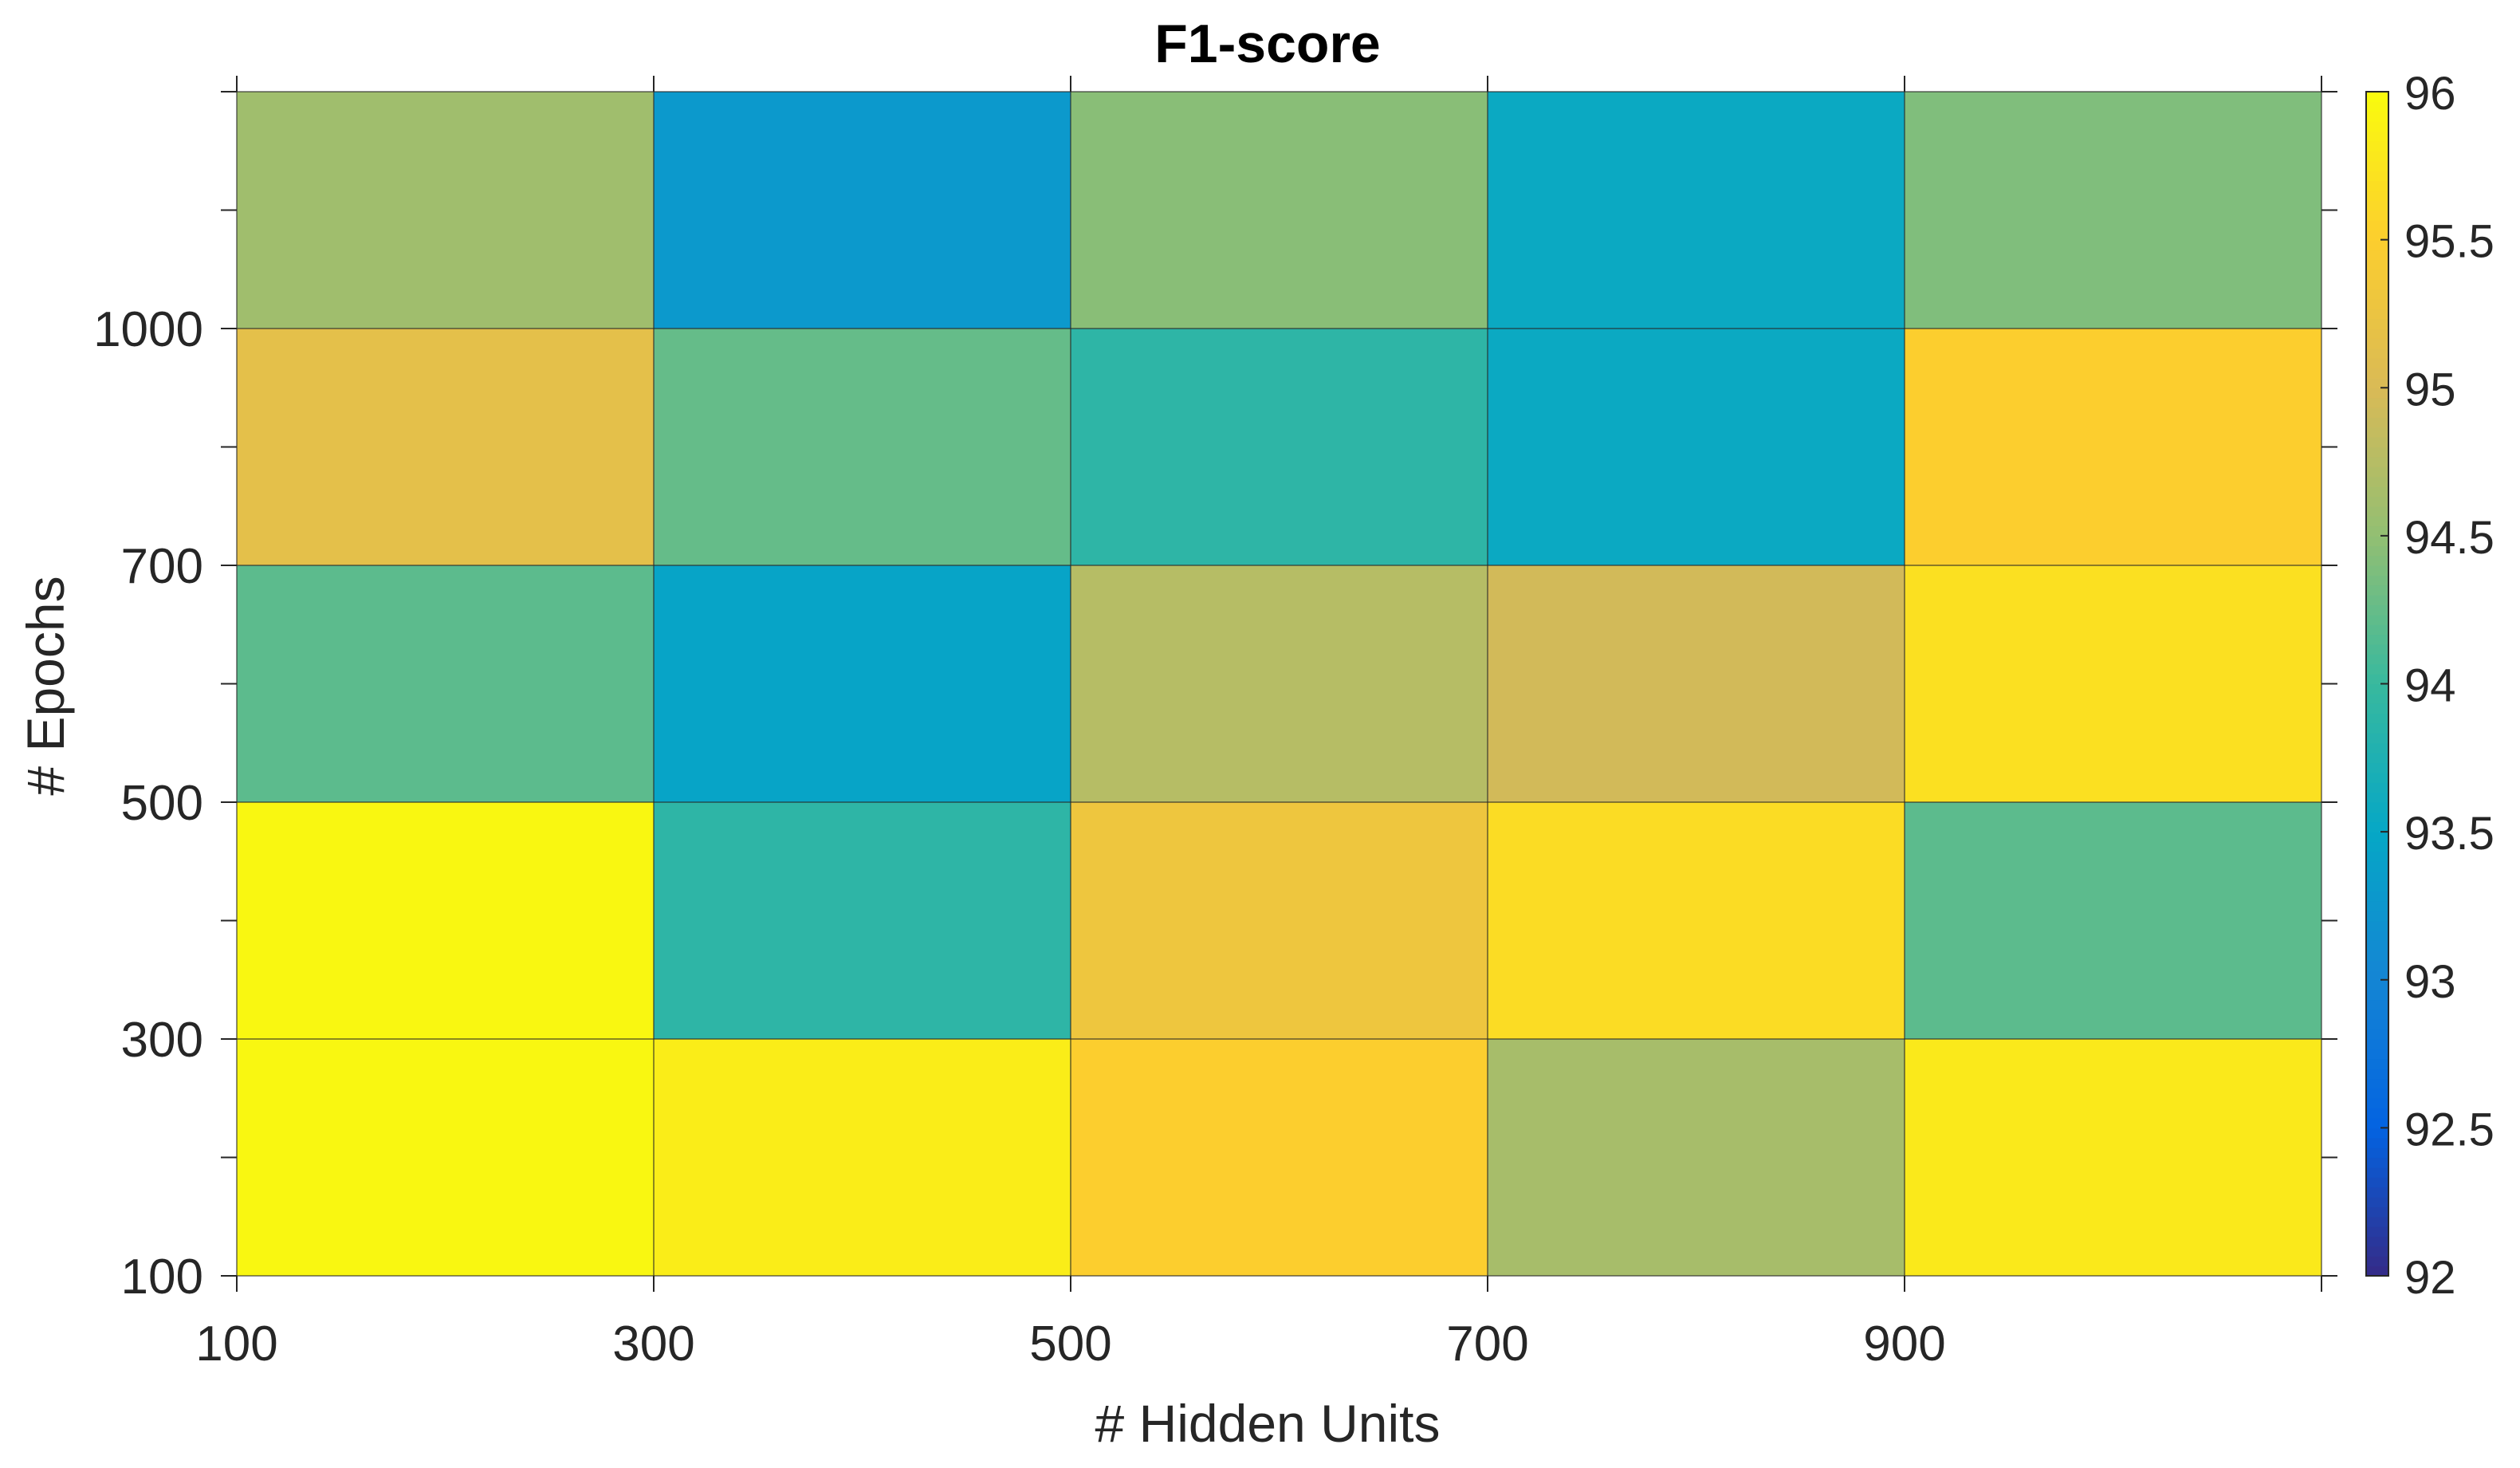 The height and width of the screenshot is (1468, 2520). Describe the element at coordinates (162, 1277) in the screenshot. I see `y-tick-label: 100` at that location.